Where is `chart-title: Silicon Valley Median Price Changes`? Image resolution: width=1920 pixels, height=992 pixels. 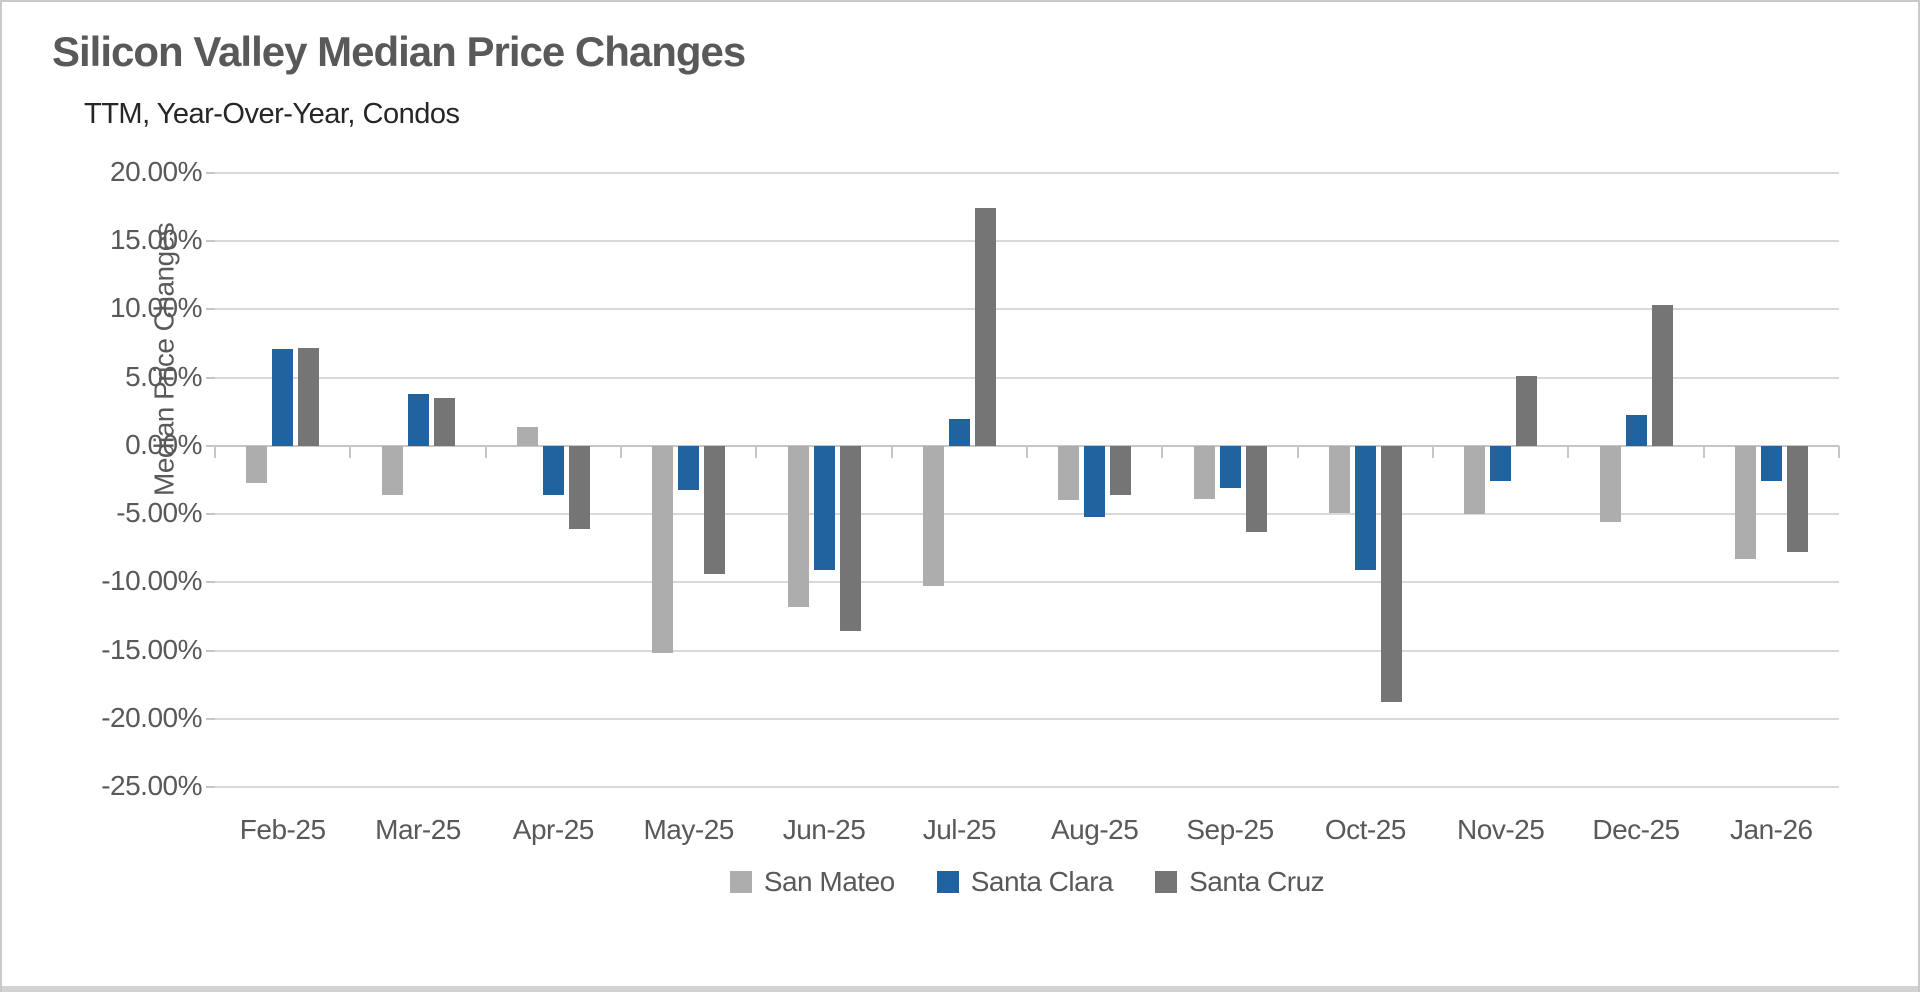 chart-title: Silicon Valley Median Price Changes is located at coordinates (399, 51).